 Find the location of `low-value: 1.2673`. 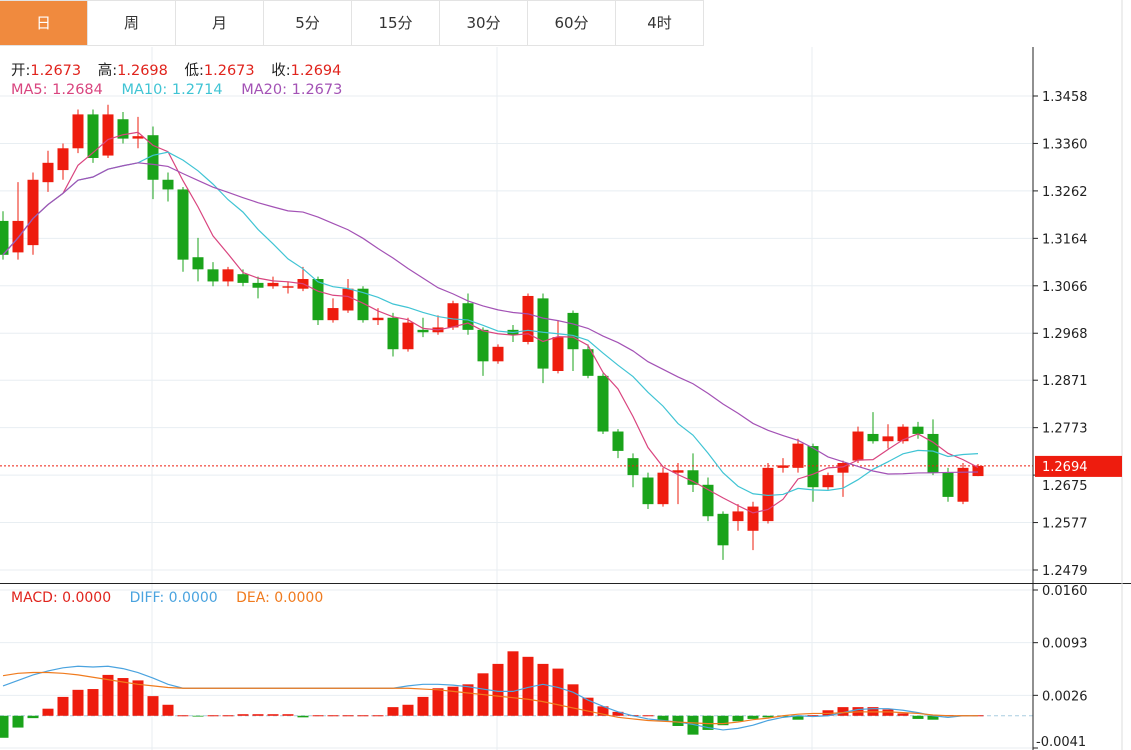

low-value: 1.2673 is located at coordinates (229, 71).